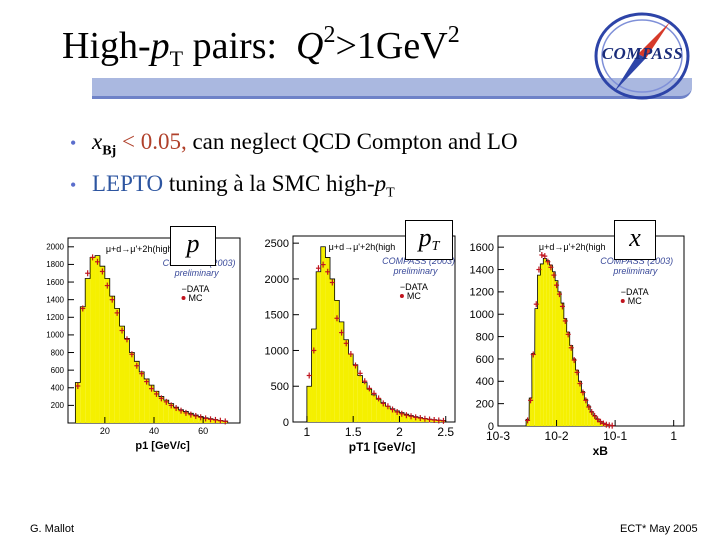 Image resolution: width=720 pixels, height=540 pixels. Describe the element at coordinates (286, 423) in the screenshot. I see `y-tick-label: 0` at that location.